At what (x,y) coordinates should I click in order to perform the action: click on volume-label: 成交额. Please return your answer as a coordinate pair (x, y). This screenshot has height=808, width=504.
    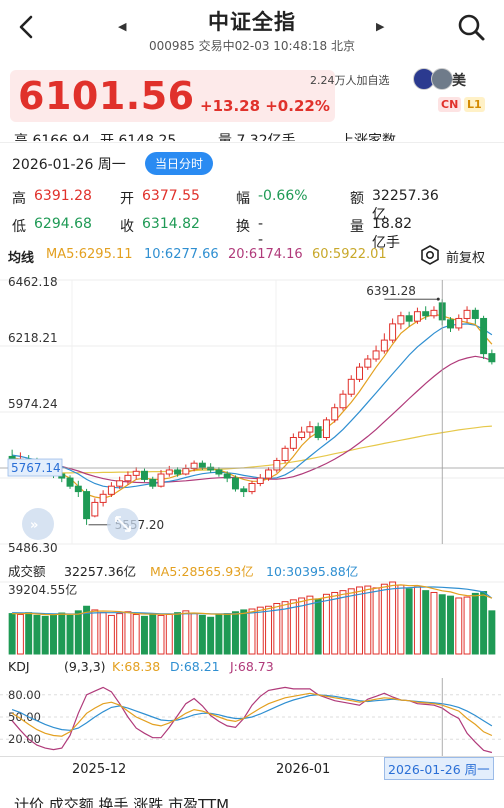
    Looking at the image, I should click on (27, 571).